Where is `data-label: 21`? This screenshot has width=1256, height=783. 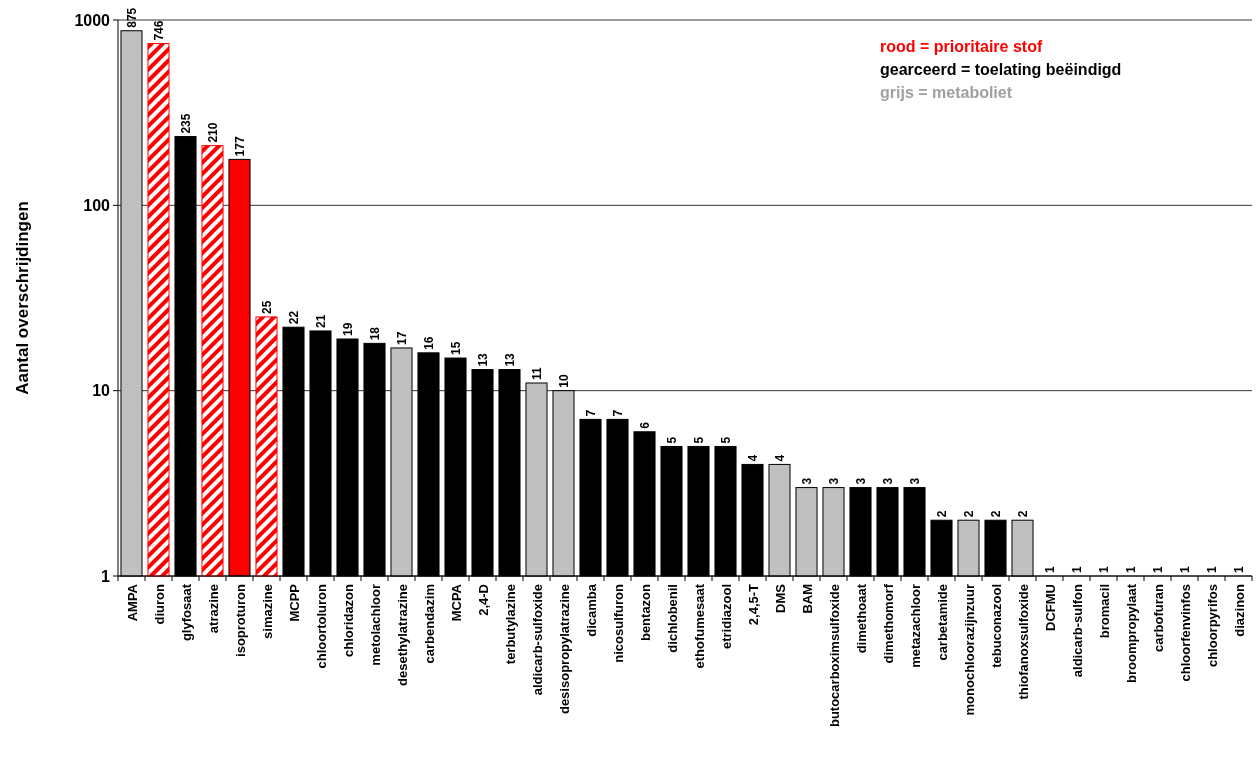 data-label: 21 is located at coordinates (320, 321).